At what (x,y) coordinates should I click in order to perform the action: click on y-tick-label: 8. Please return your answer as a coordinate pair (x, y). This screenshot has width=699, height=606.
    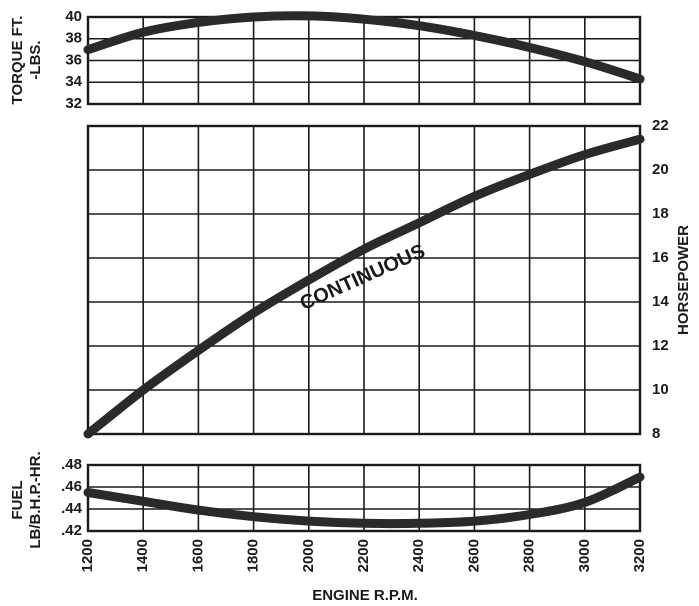
    Looking at the image, I should click on (656, 433).